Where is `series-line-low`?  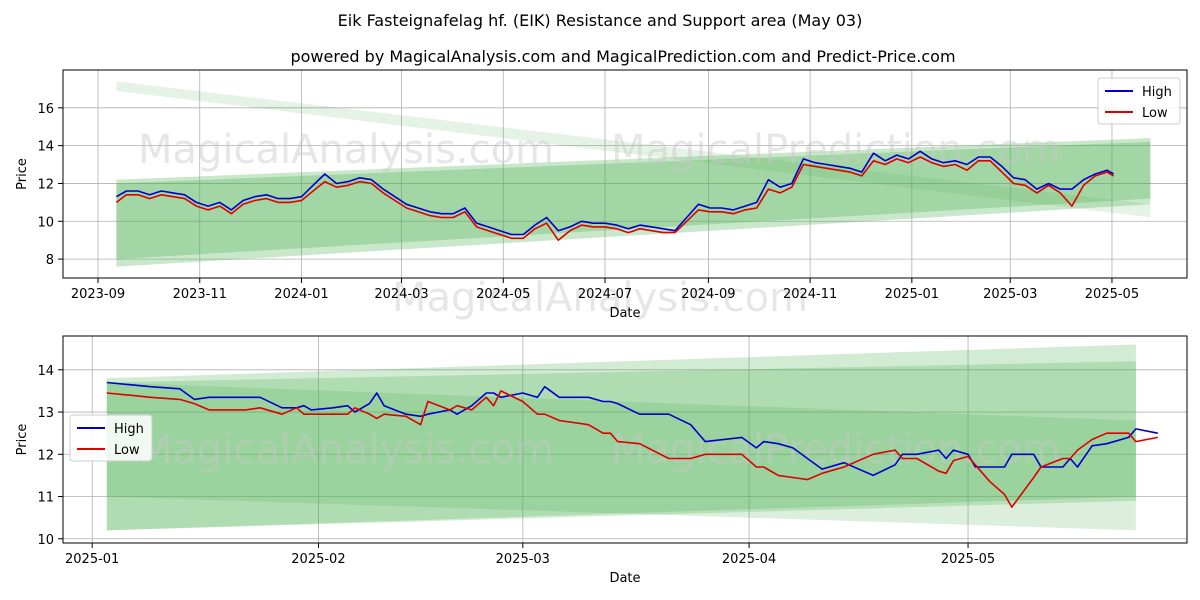
series-line-low is located at coordinates (614, 198).